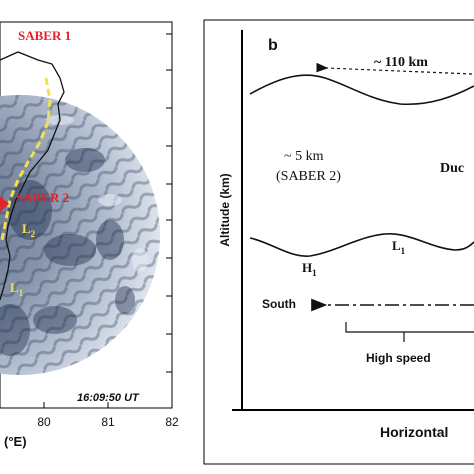 Image resolution: width=474 pixels, height=474 pixels. Describe the element at coordinates (414, 432) in the screenshot. I see `x-axis-label: Horizontal` at that location.